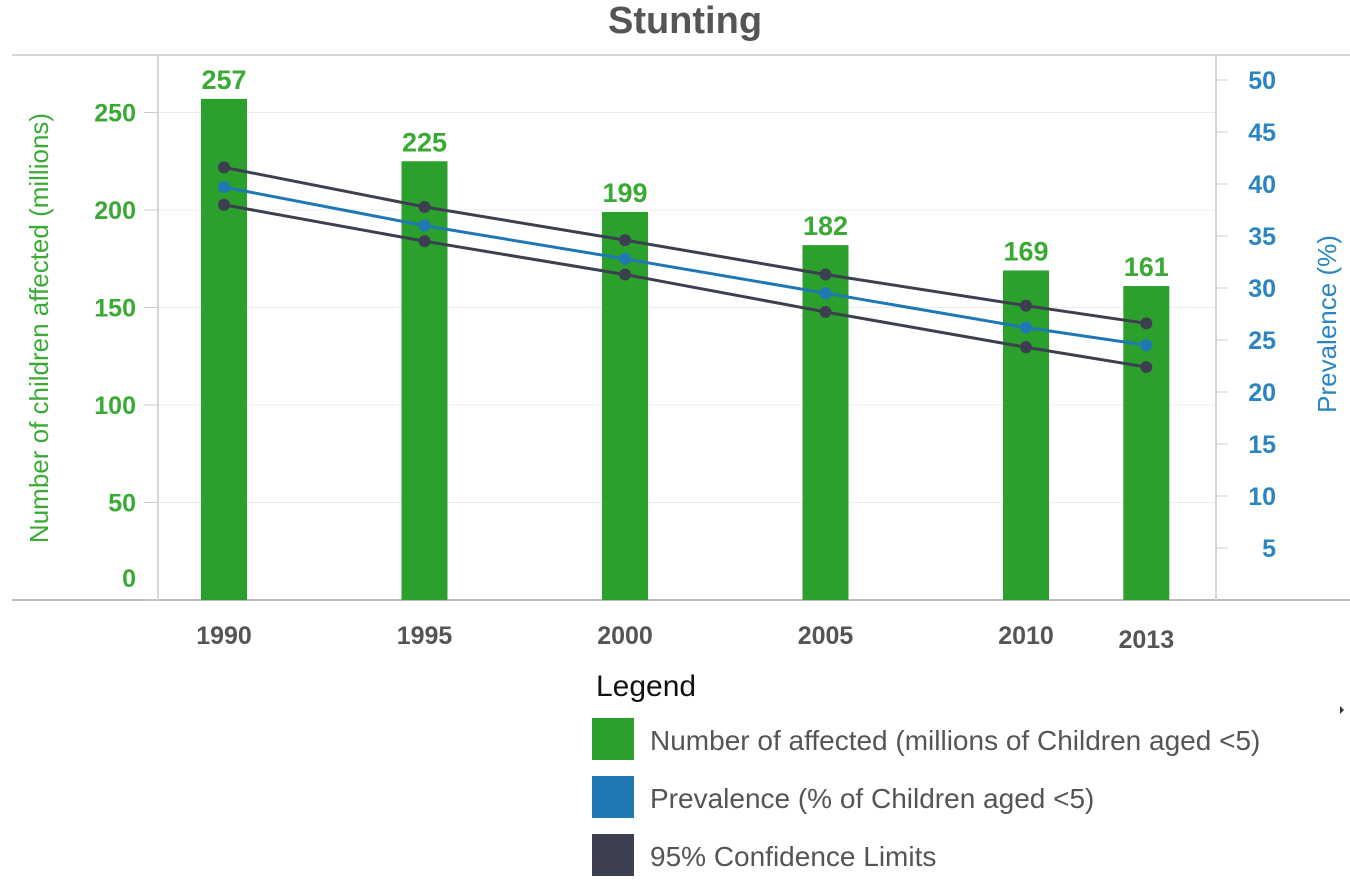 This screenshot has height=885, width=1350. I want to click on right-tick-label: 35, so click(1262, 237).